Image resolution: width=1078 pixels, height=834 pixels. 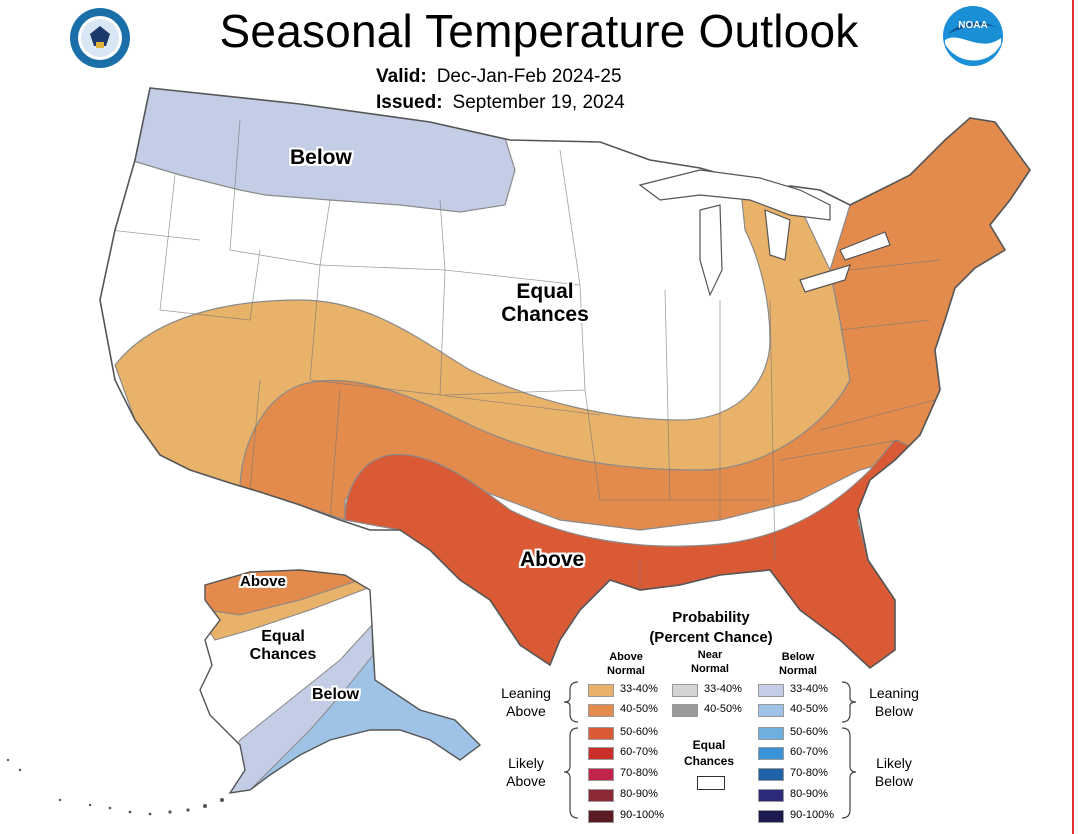 I want to click on leaning-above-line2: Above, so click(x=526, y=711).